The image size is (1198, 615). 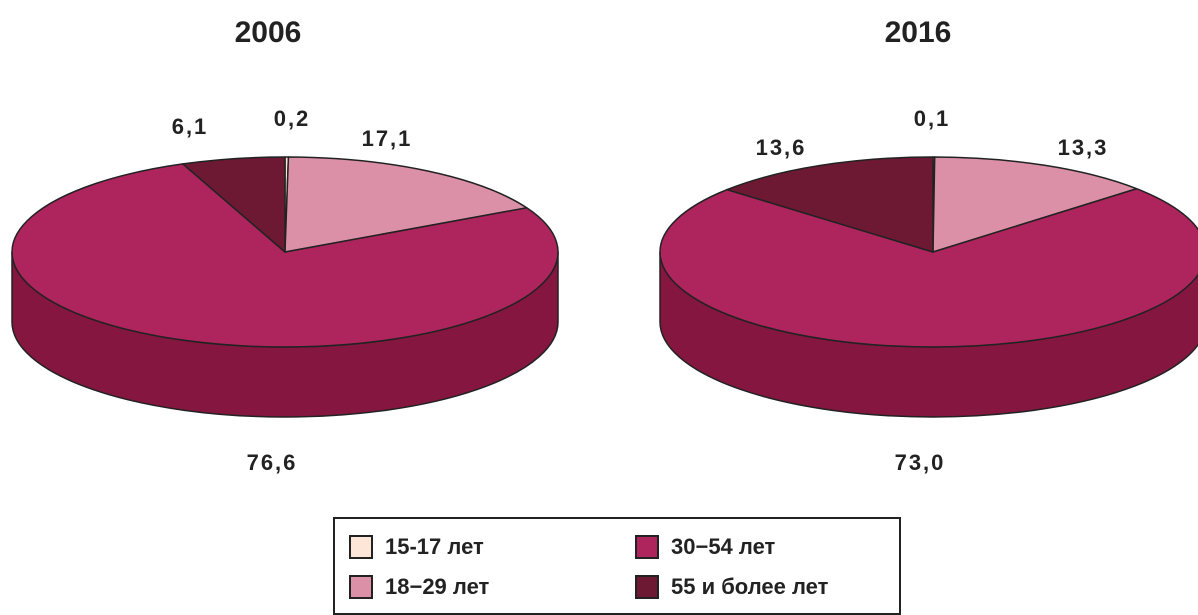 I want to click on legend-item-15-17: 15-17 лет, so click(x=416, y=547).